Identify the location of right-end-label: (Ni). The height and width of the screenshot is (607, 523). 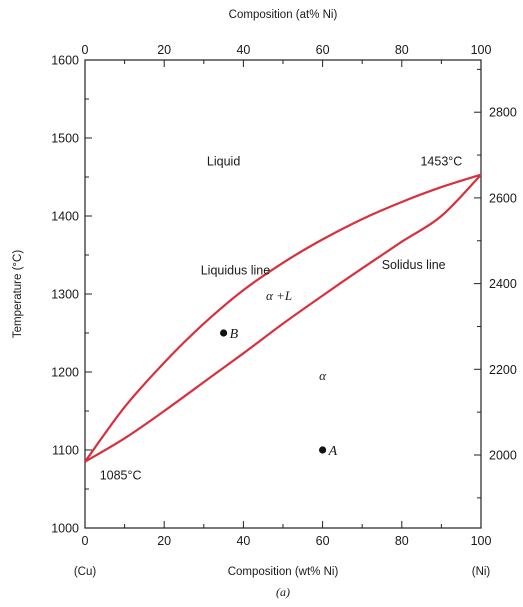
(481, 572).